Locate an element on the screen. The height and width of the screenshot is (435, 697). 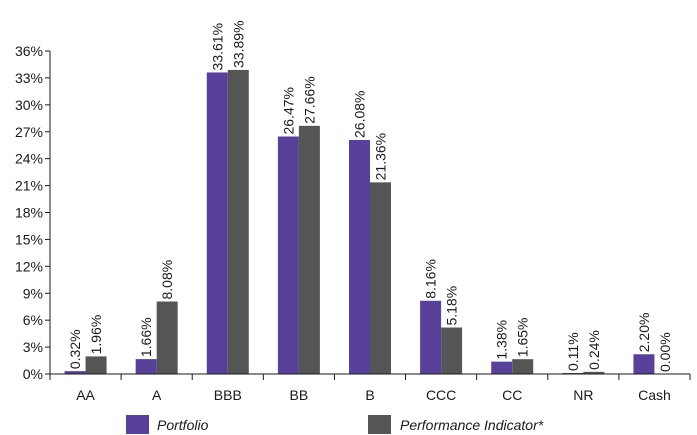
y-tick-label: 24% is located at coordinates (29, 159).